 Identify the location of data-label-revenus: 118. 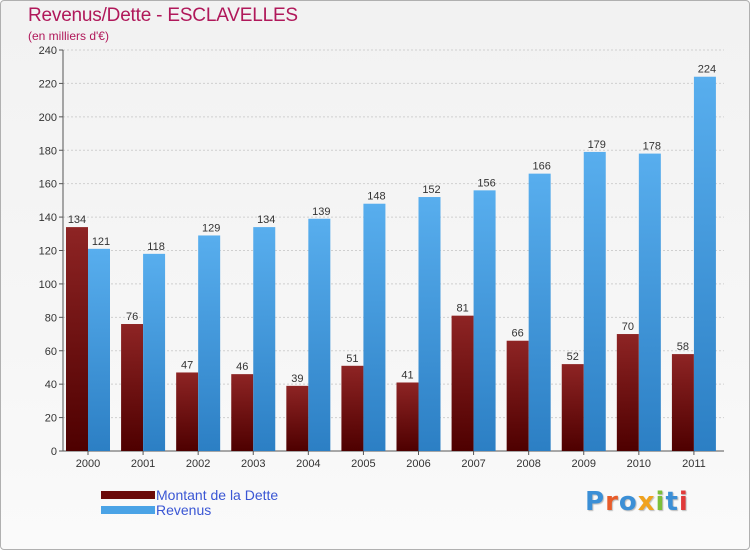
(156, 247).